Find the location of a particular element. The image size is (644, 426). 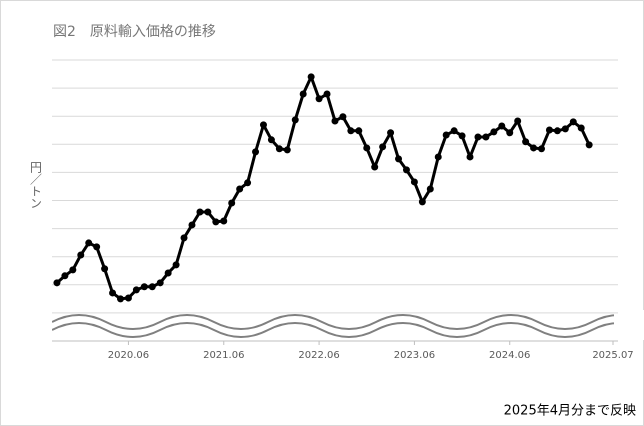

x-tick-label: 2024.06 is located at coordinates (509, 355).